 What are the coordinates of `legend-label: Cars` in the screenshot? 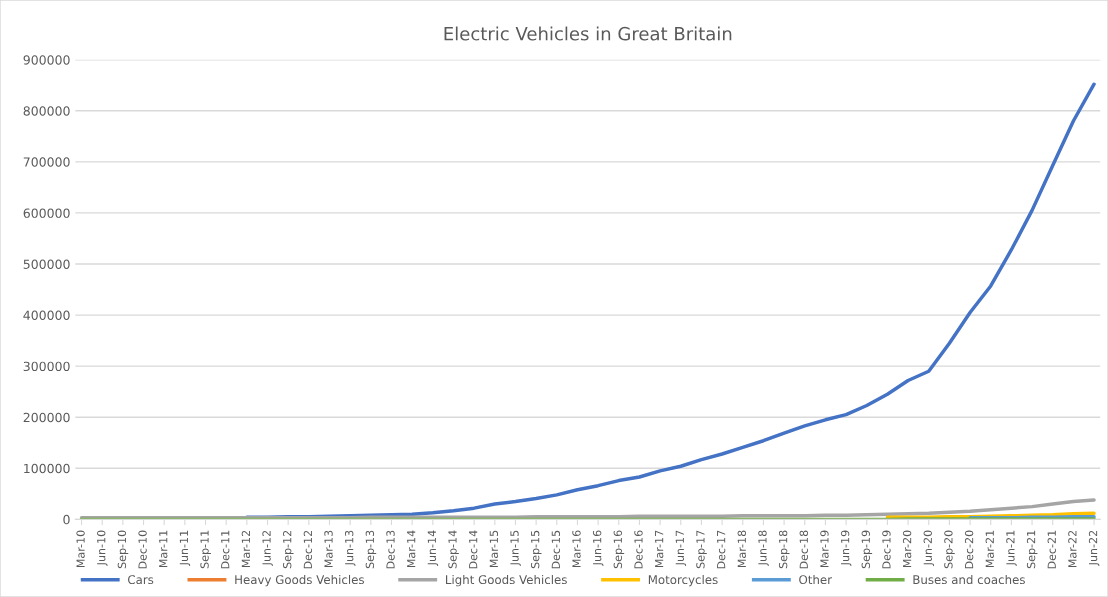 It's located at (141, 580).